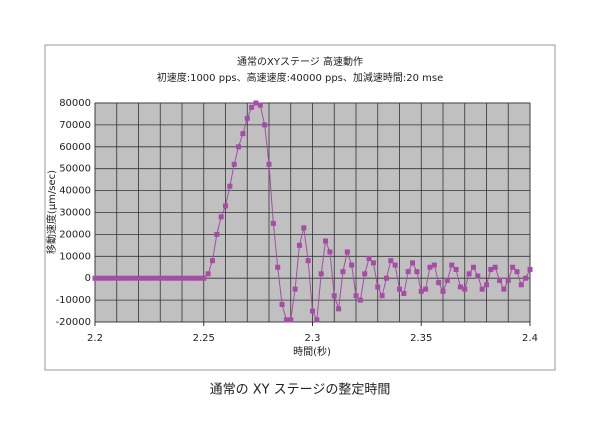 Image resolution: width=600 pixels, height=428 pixels. I want to click on y-tick-label: 20000, so click(75, 234).